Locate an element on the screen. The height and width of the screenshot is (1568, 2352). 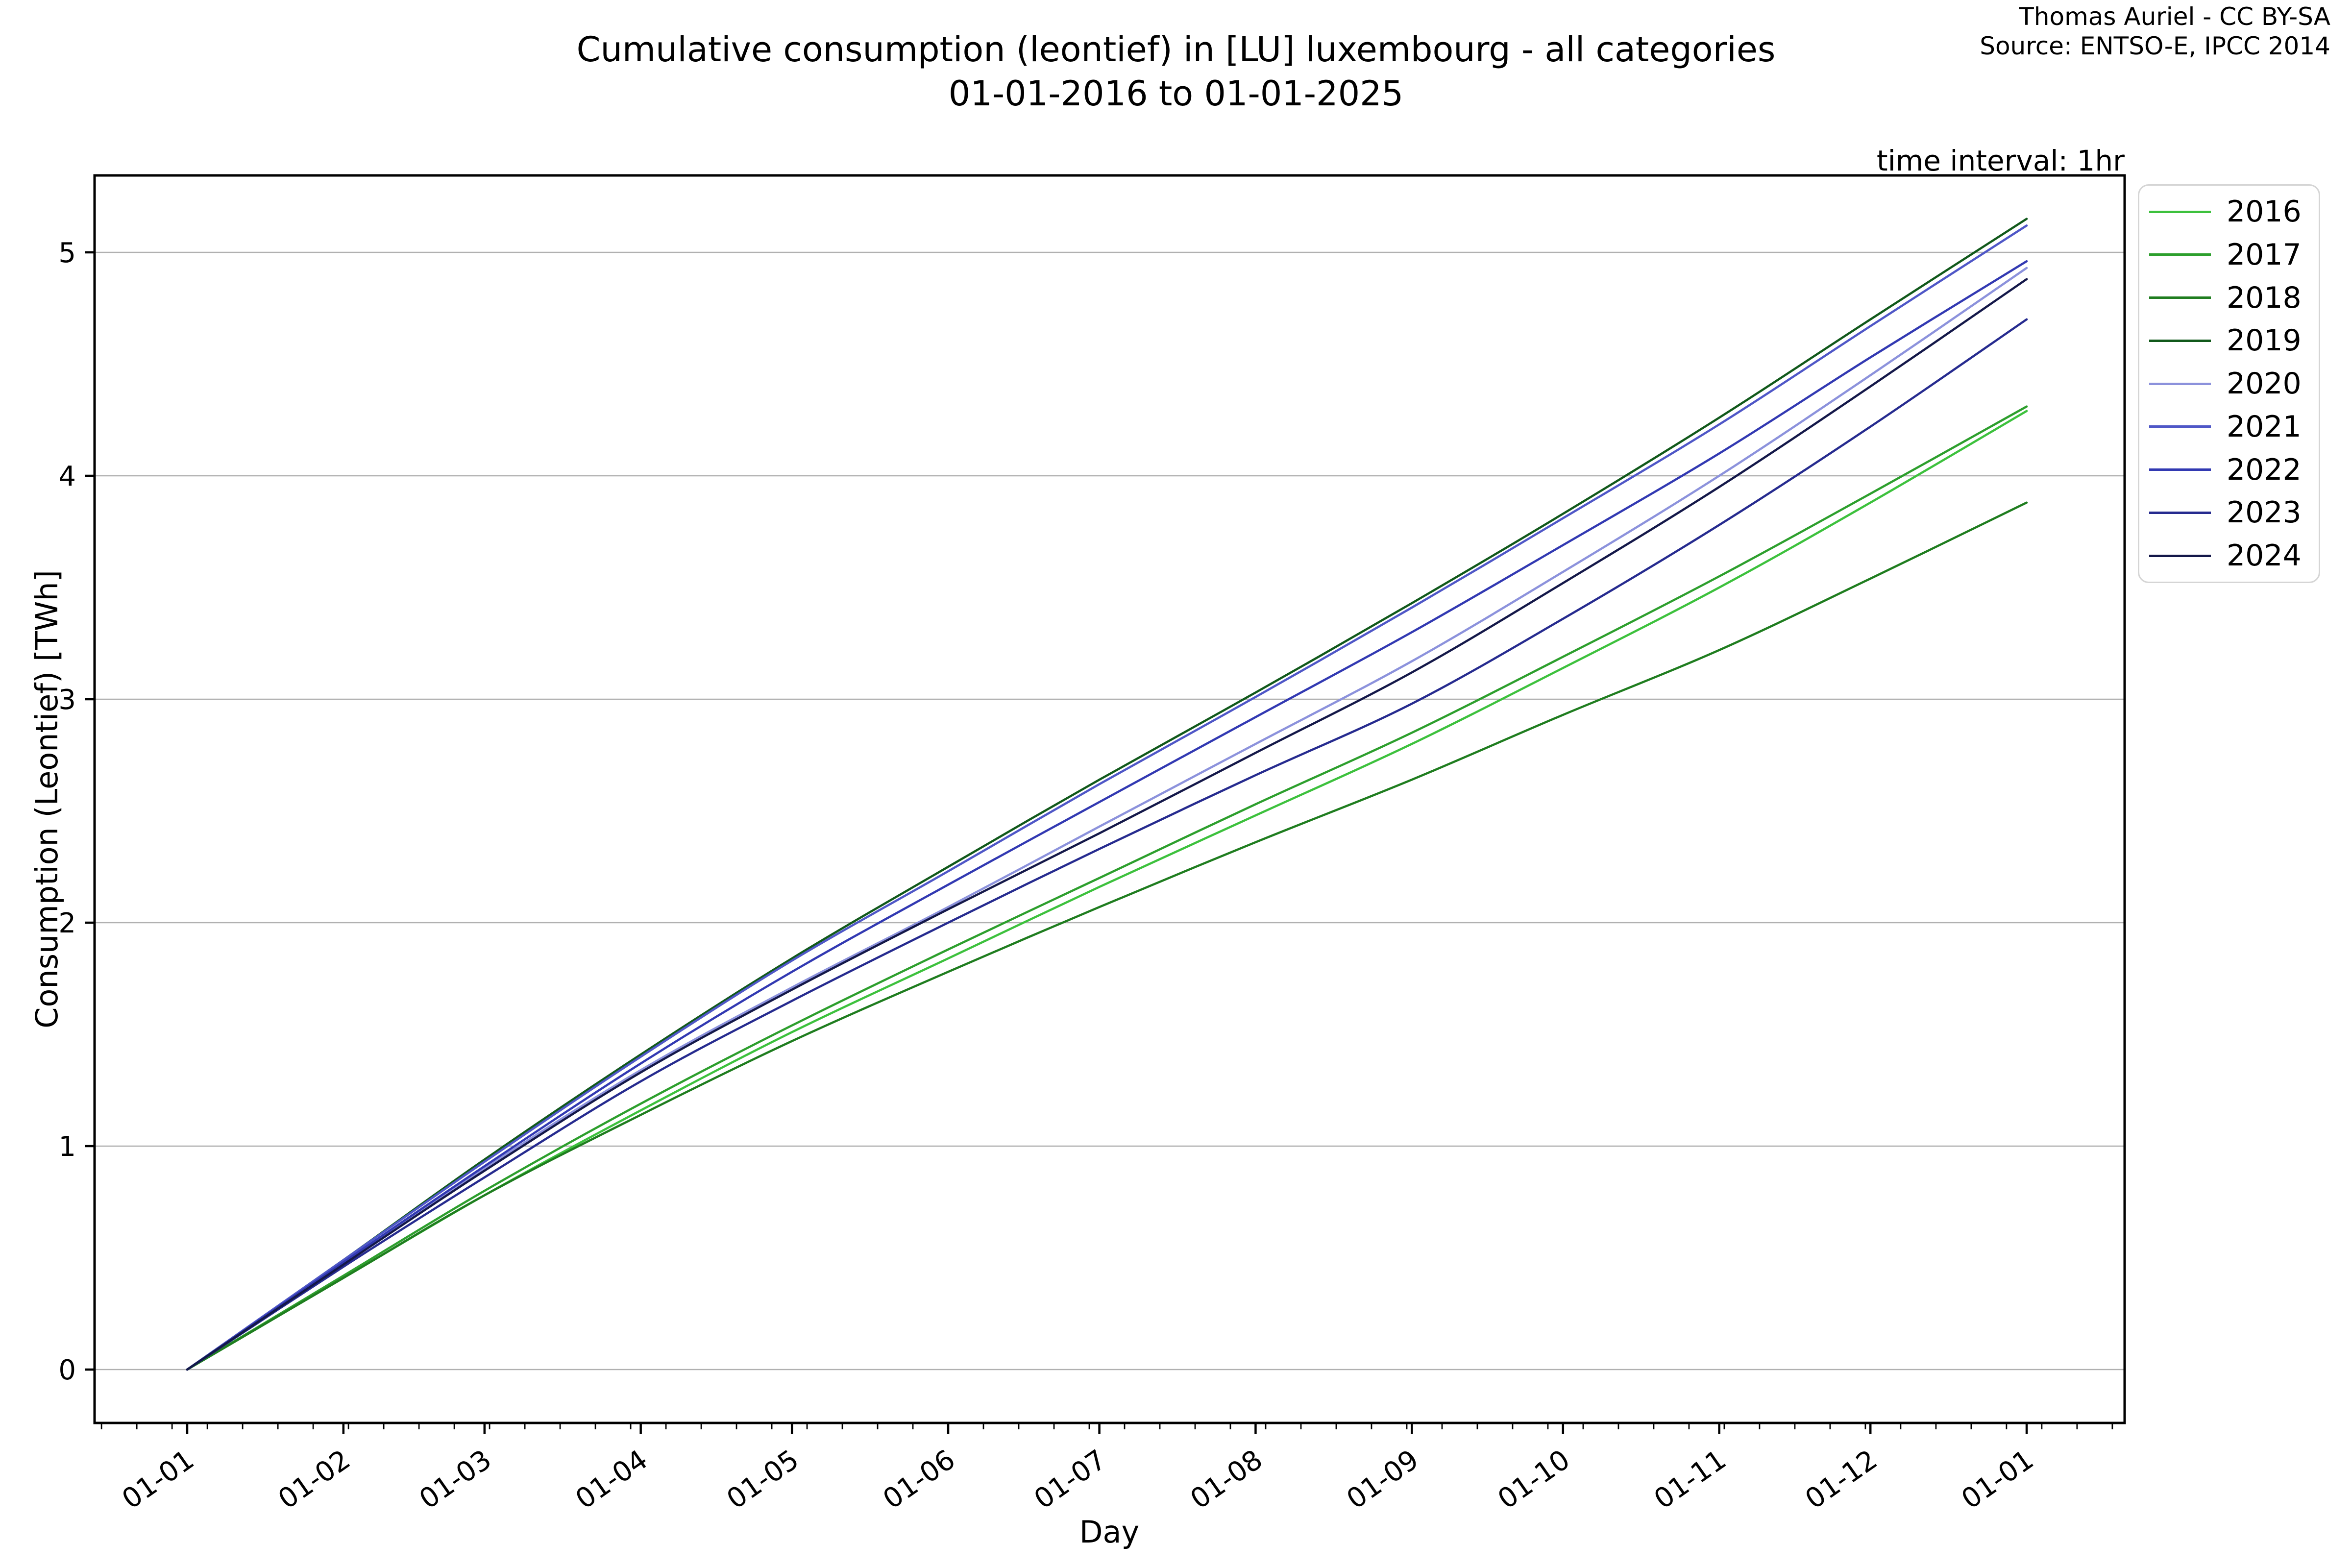
time-interval-note: time interval: 1hr is located at coordinates (2001, 160).